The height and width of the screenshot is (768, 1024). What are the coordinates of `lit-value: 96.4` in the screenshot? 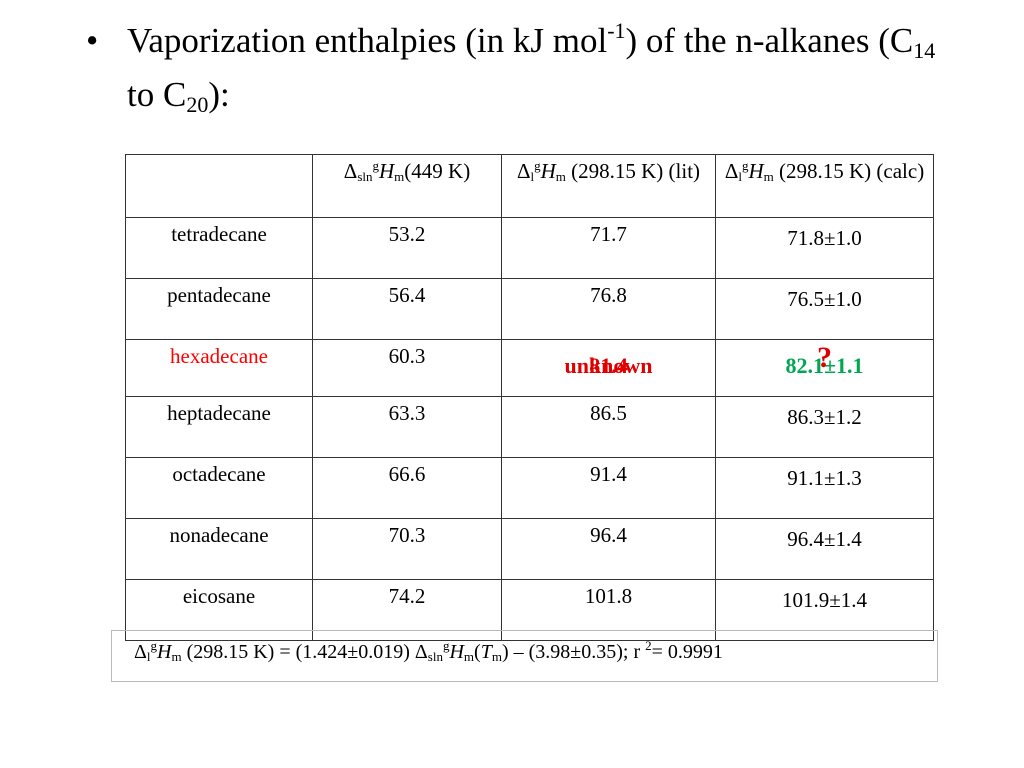 It's located at (608, 549).